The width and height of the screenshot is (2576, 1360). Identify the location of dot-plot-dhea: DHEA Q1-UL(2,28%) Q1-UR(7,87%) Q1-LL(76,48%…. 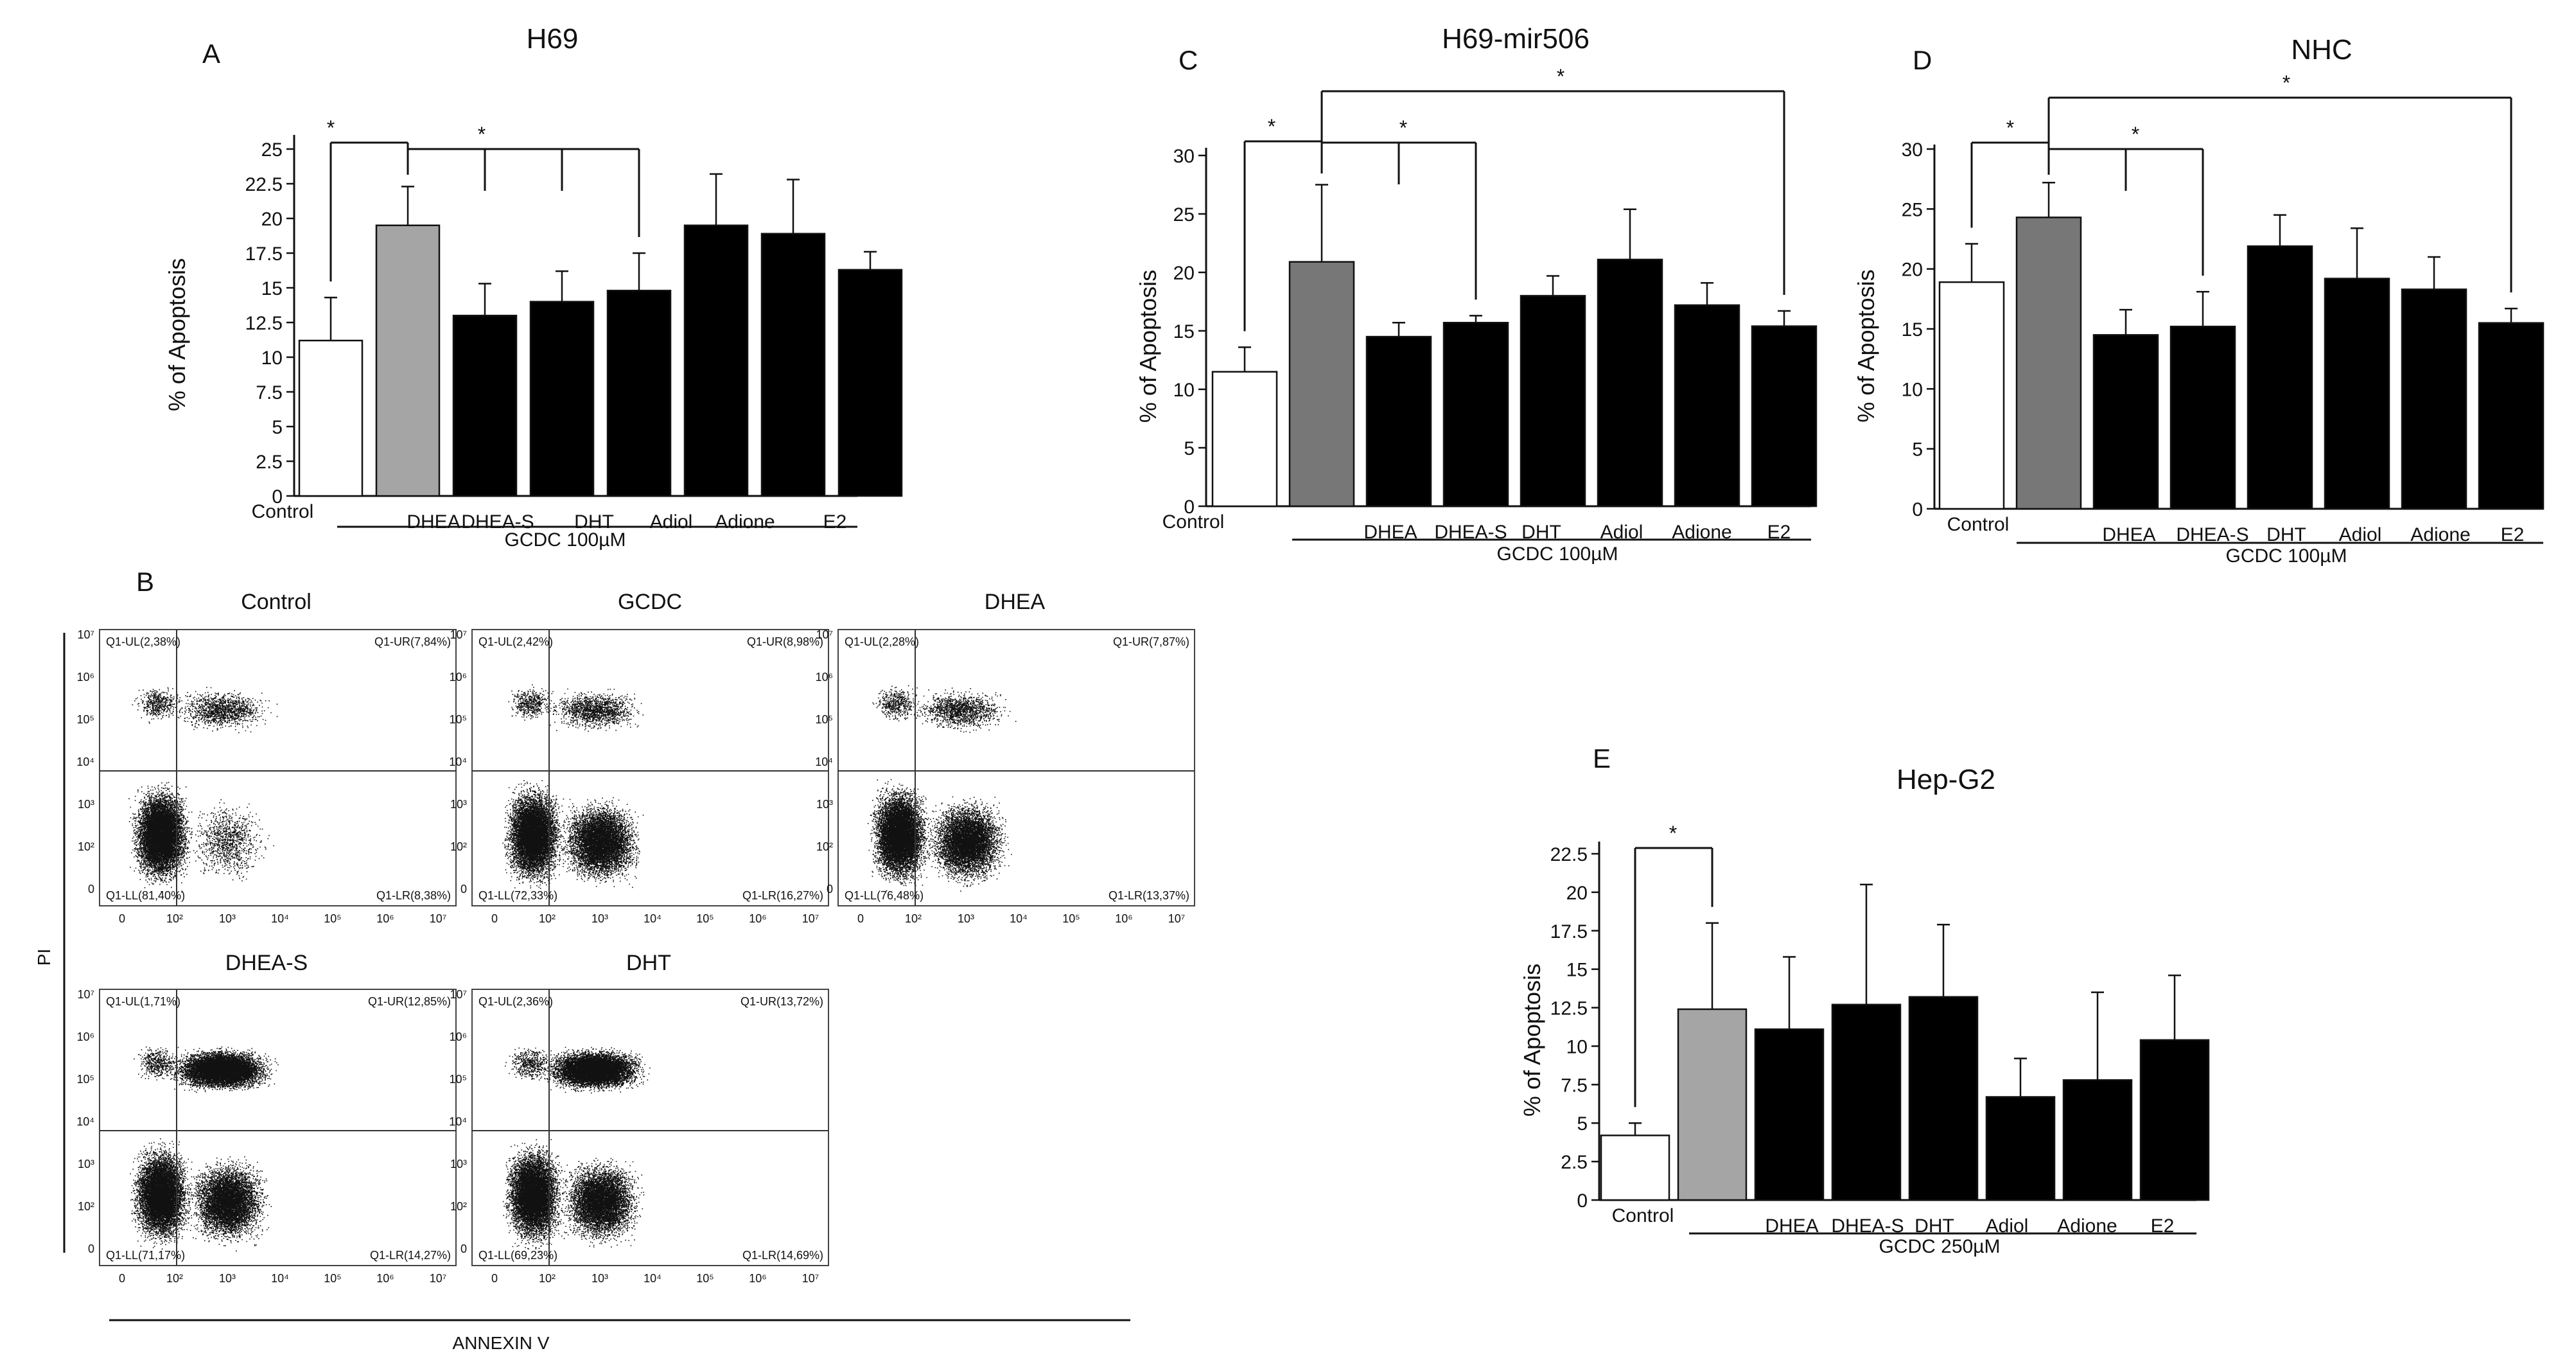
(1005, 757).